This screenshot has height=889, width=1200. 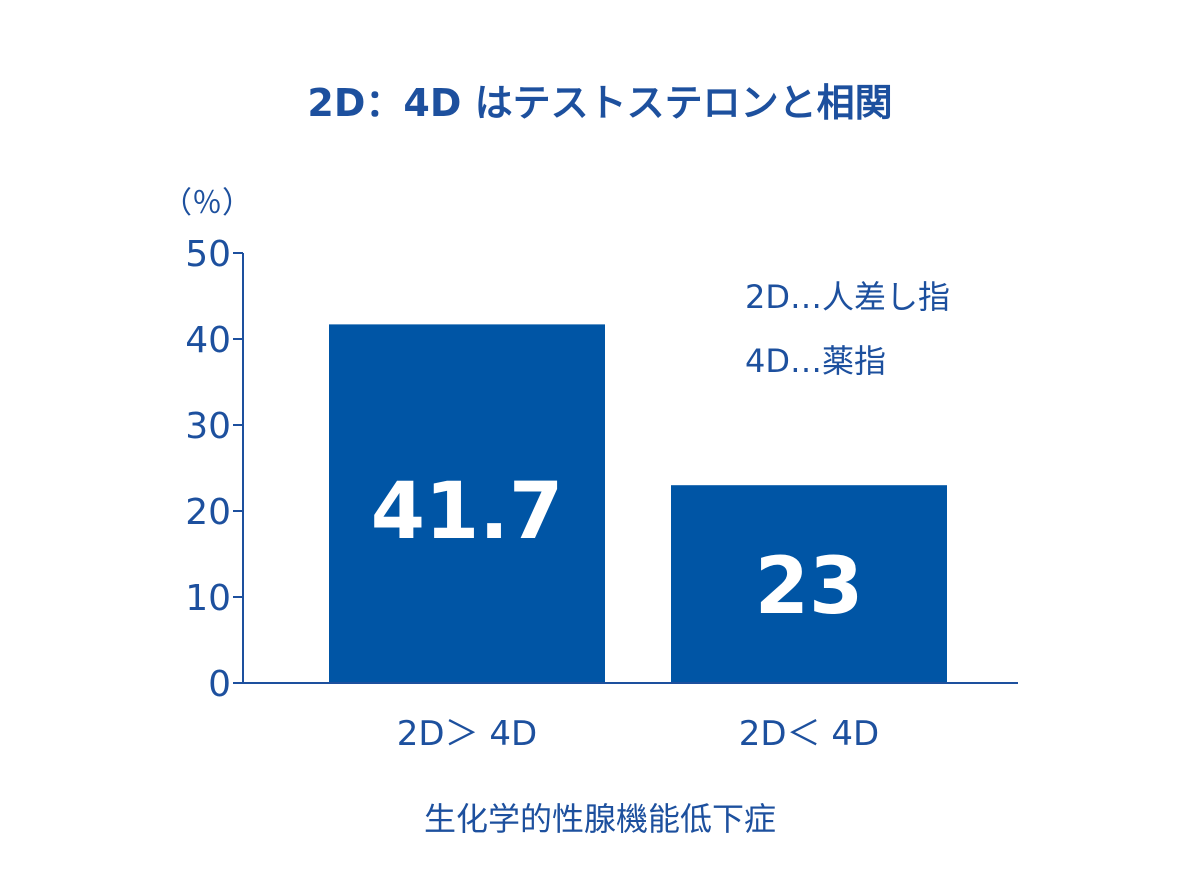 What do you see at coordinates (208, 598) in the screenshot?
I see `y-tick-label: 10` at bounding box center [208, 598].